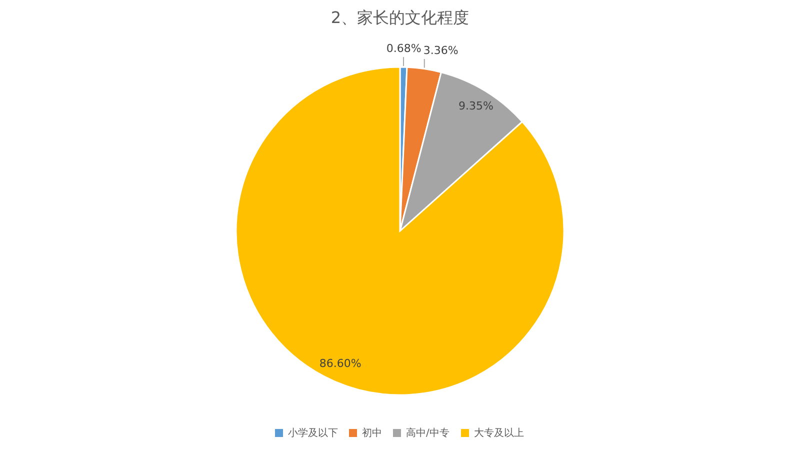 This screenshot has height=458, width=800. What do you see at coordinates (340, 363) in the screenshot?
I see `data-label: 86.60%` at bounding box center [340, 363].